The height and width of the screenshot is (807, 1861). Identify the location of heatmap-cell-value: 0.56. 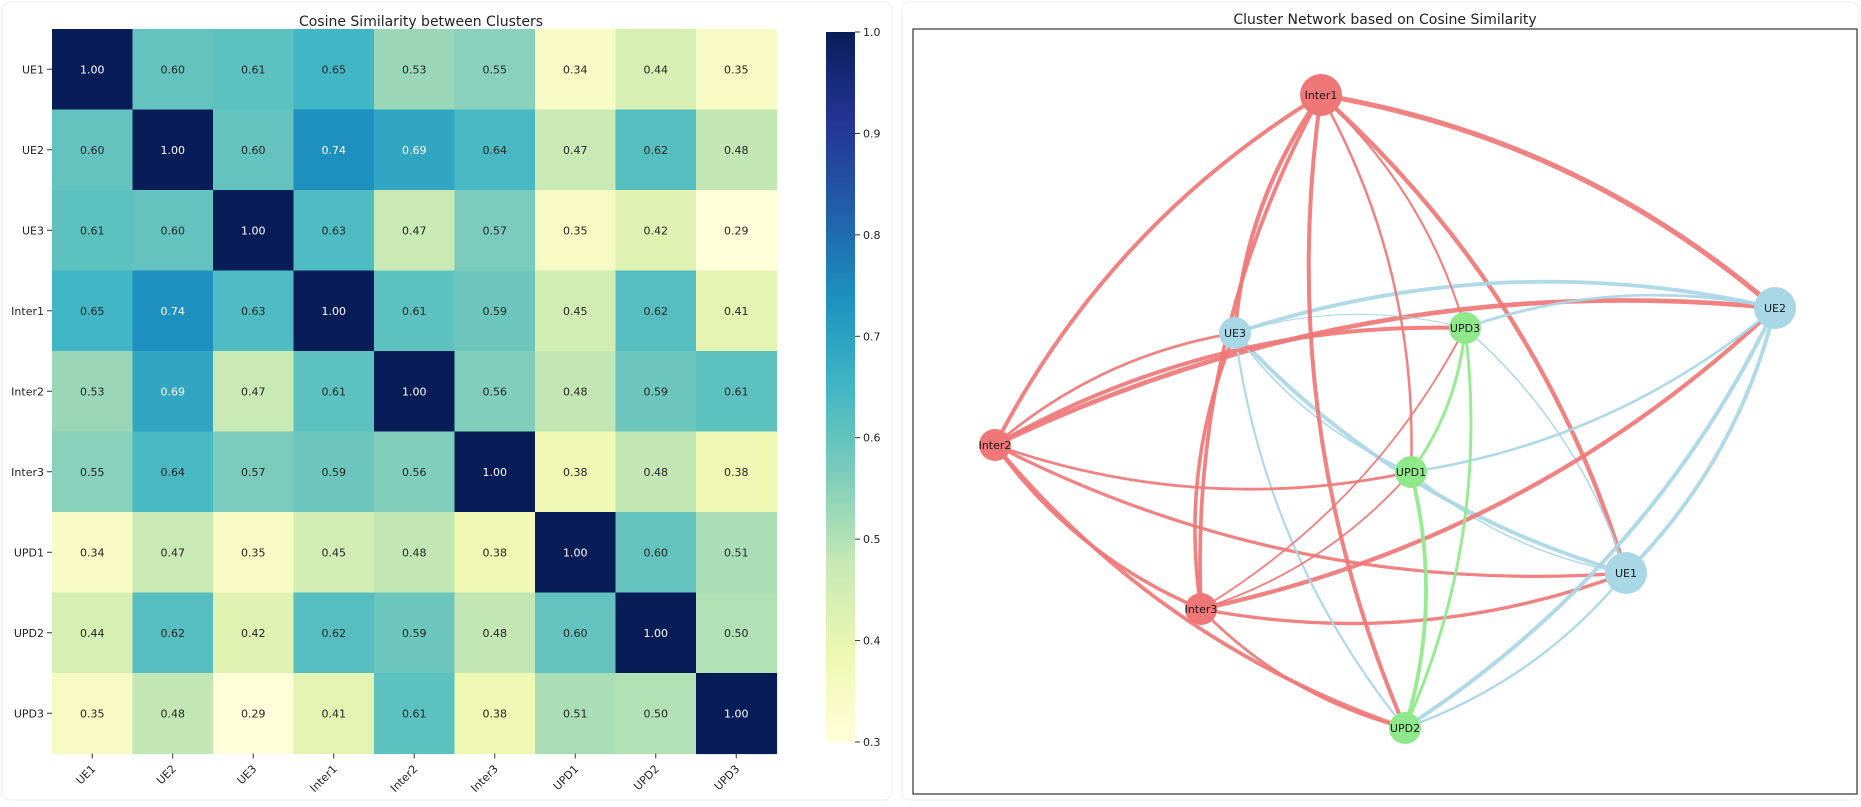
(414, 472).